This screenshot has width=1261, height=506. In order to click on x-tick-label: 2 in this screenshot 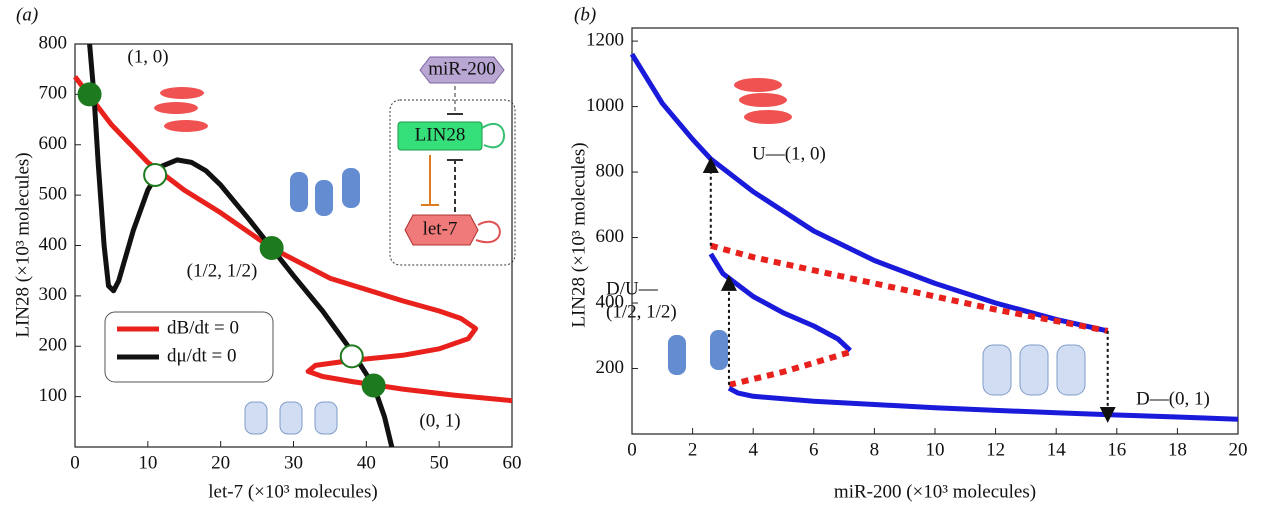, I will do `click(693, 449)`.